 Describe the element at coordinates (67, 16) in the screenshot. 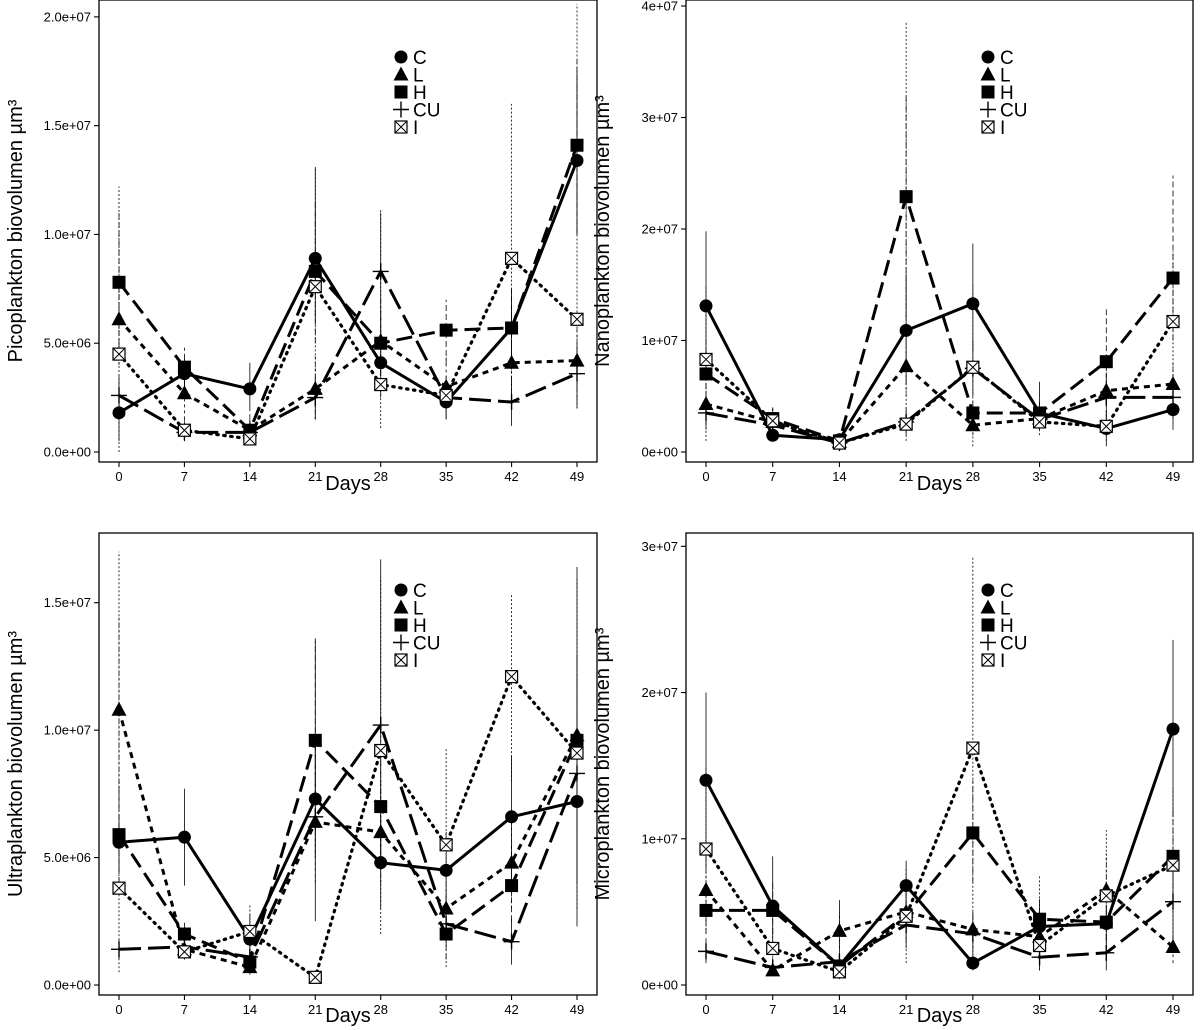

I see `y-tick-label: 2.0e+07` at that location.